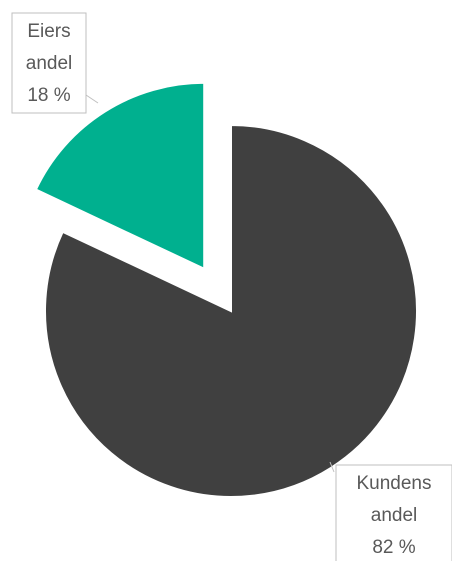  What do you see at coordinates (48, 31) in the screenshot?
I see `data-label-name-1: Eiers` at bounding box center [48, 31].